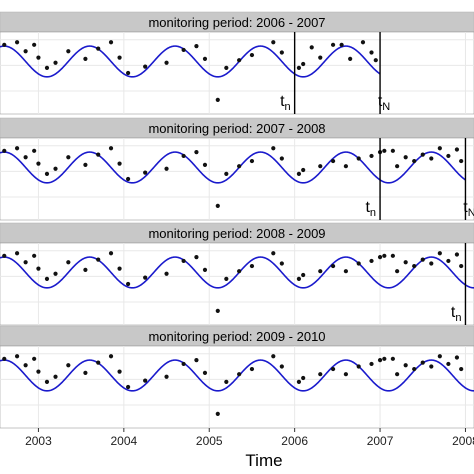 The height and width of the screenshot is (474, 474). Describe the element at coordinates (209, 441) in the screenshot. I see `x-tick-label: 2005` at that location.